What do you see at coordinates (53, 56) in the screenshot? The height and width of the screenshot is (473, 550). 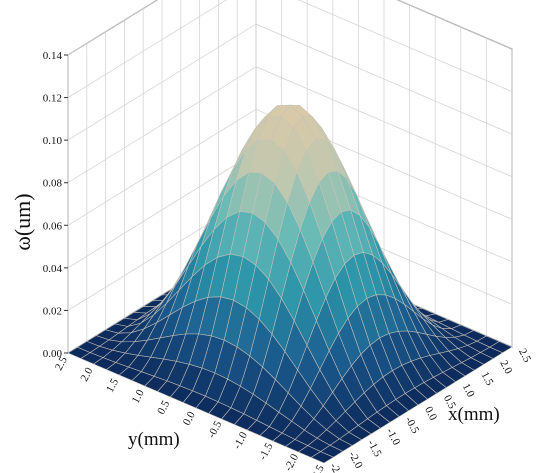 I see `z-tick-label: 0.14` at bounding box center [53, 56].